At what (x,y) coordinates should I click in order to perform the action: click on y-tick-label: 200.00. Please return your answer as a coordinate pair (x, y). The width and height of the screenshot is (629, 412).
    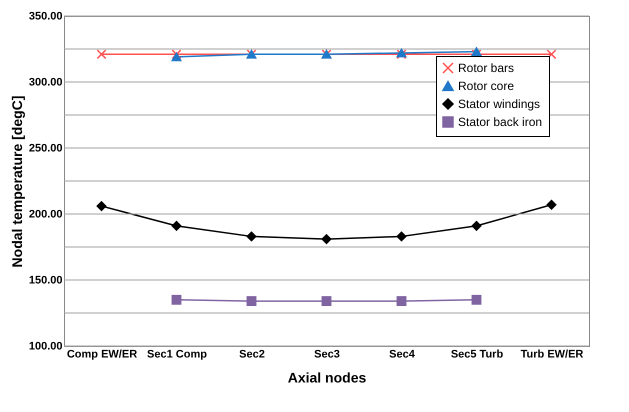
    Looking at the image, I should click on (45, 214).